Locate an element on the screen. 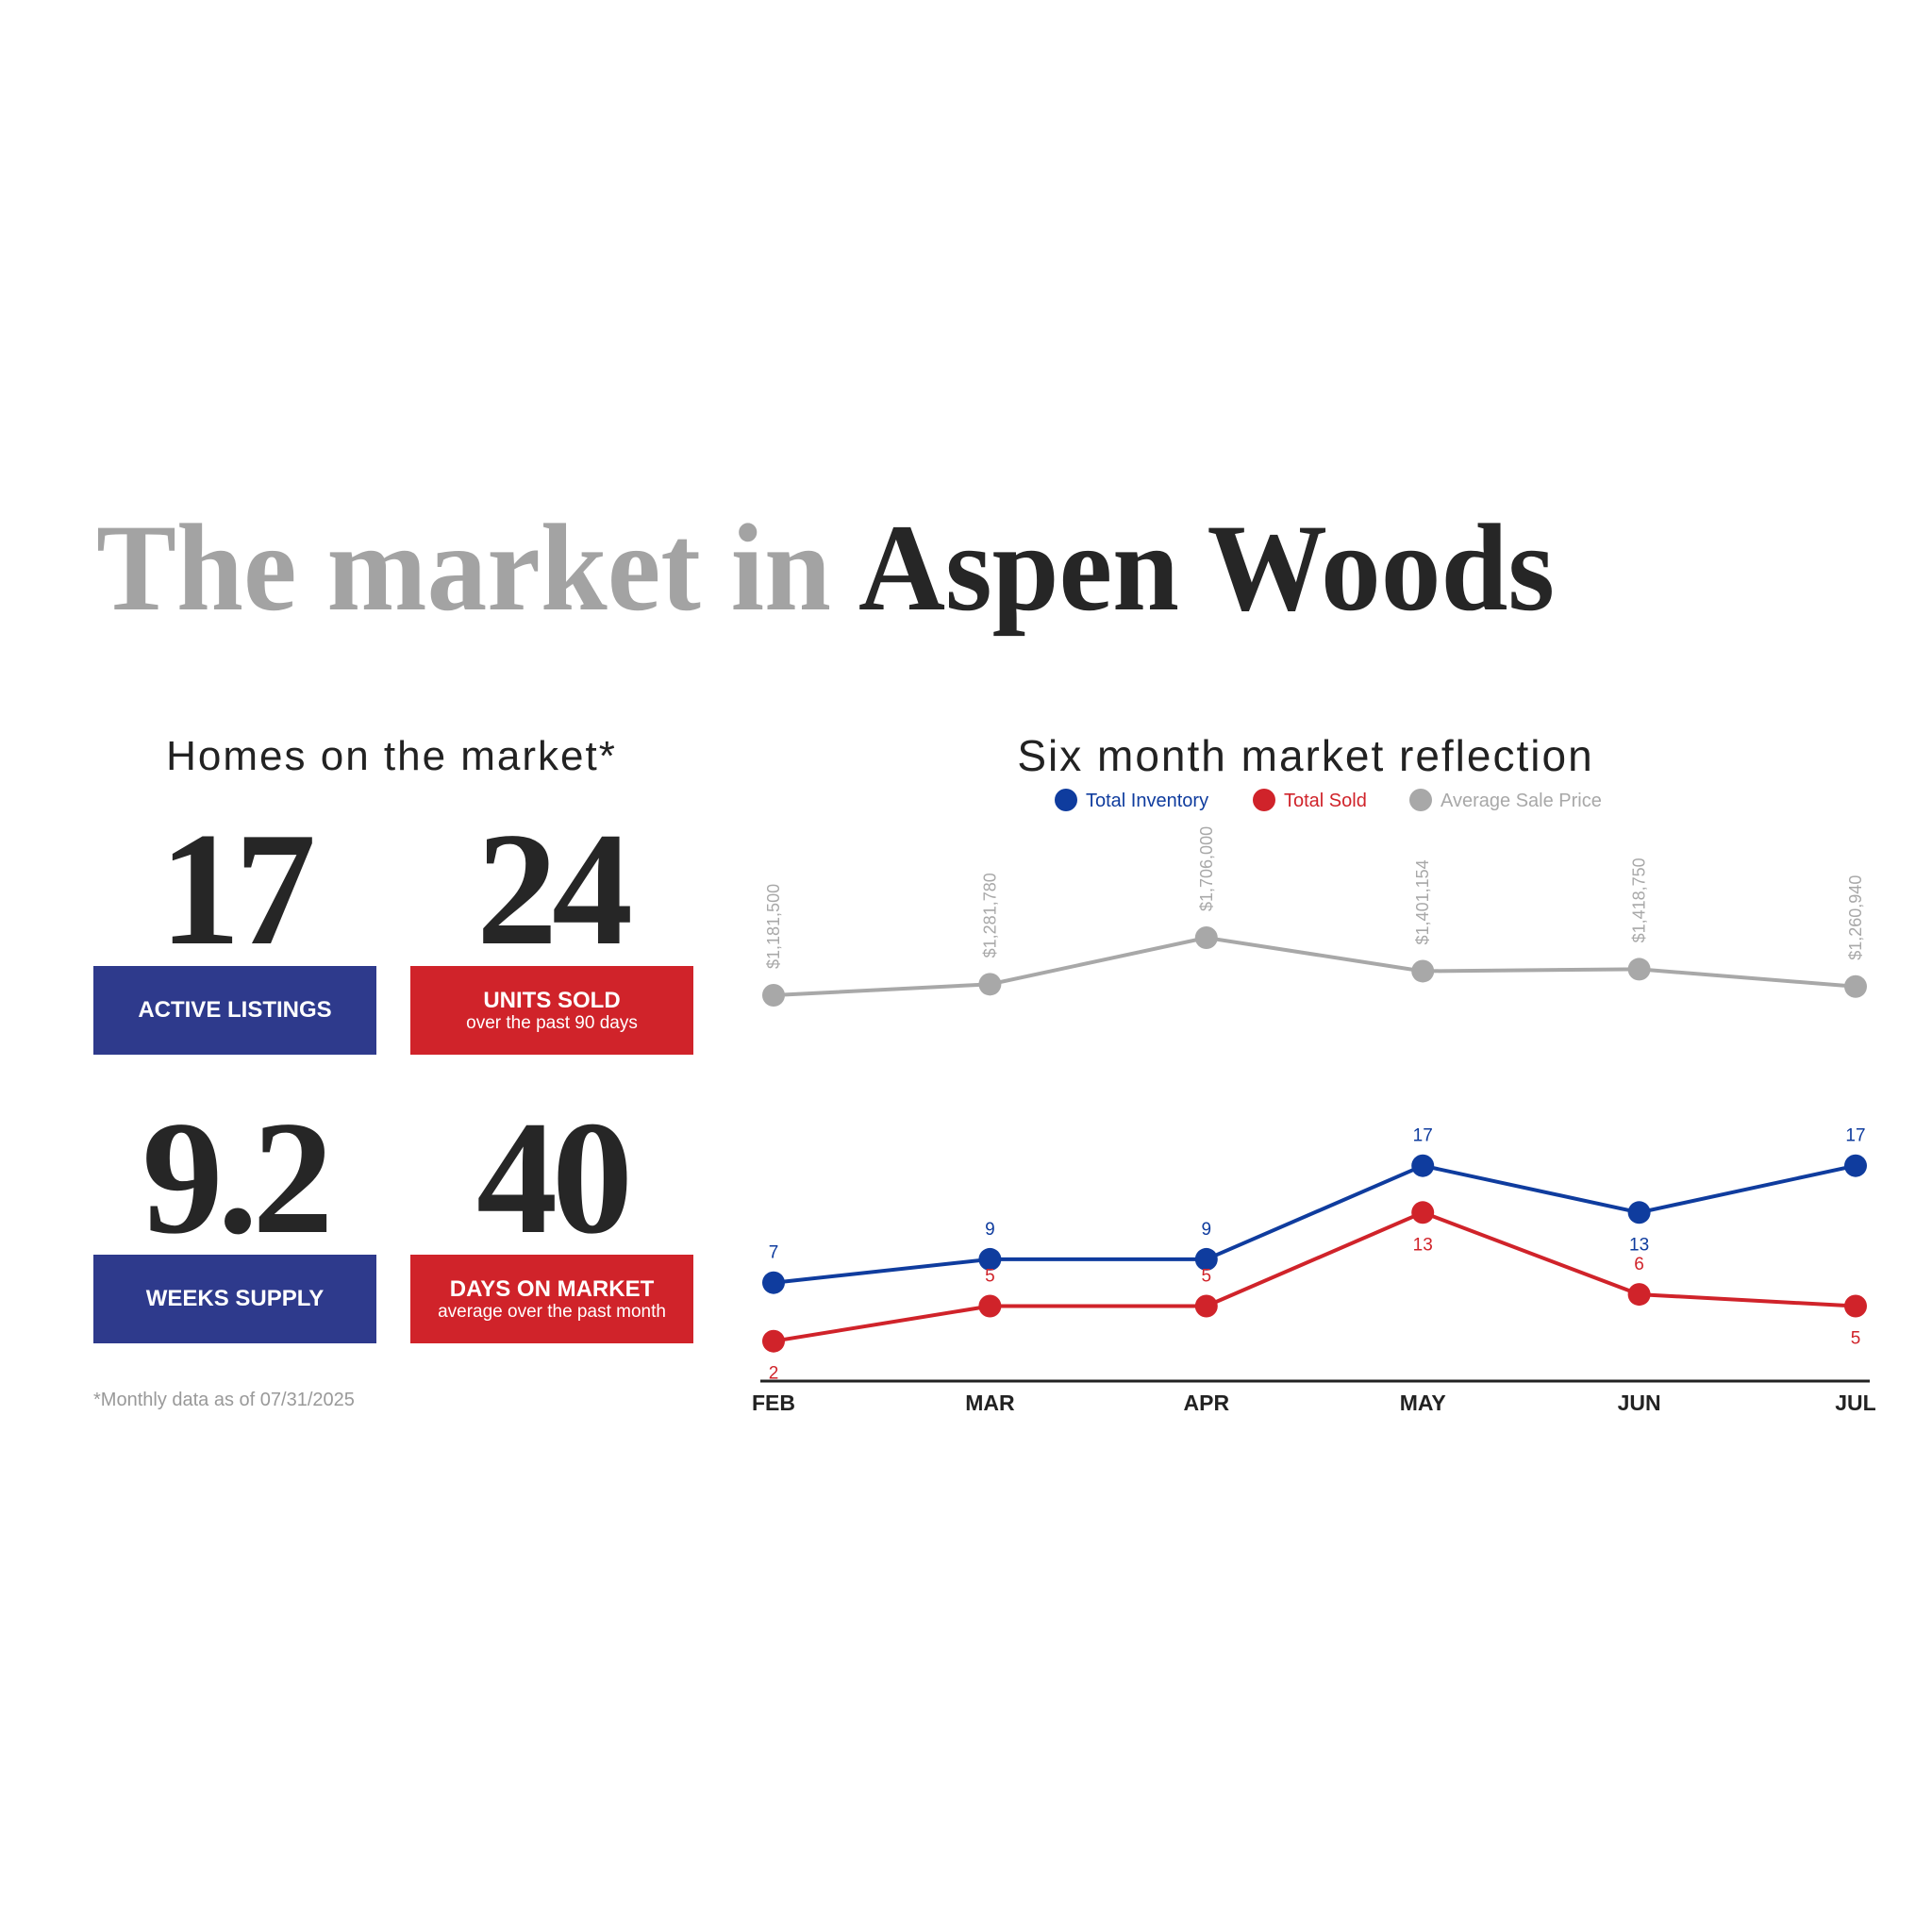 The height and width of the screenshot is (1932, 1932). stat-label: WEEKS SUPPLY is located at coordinates (236, 1299).